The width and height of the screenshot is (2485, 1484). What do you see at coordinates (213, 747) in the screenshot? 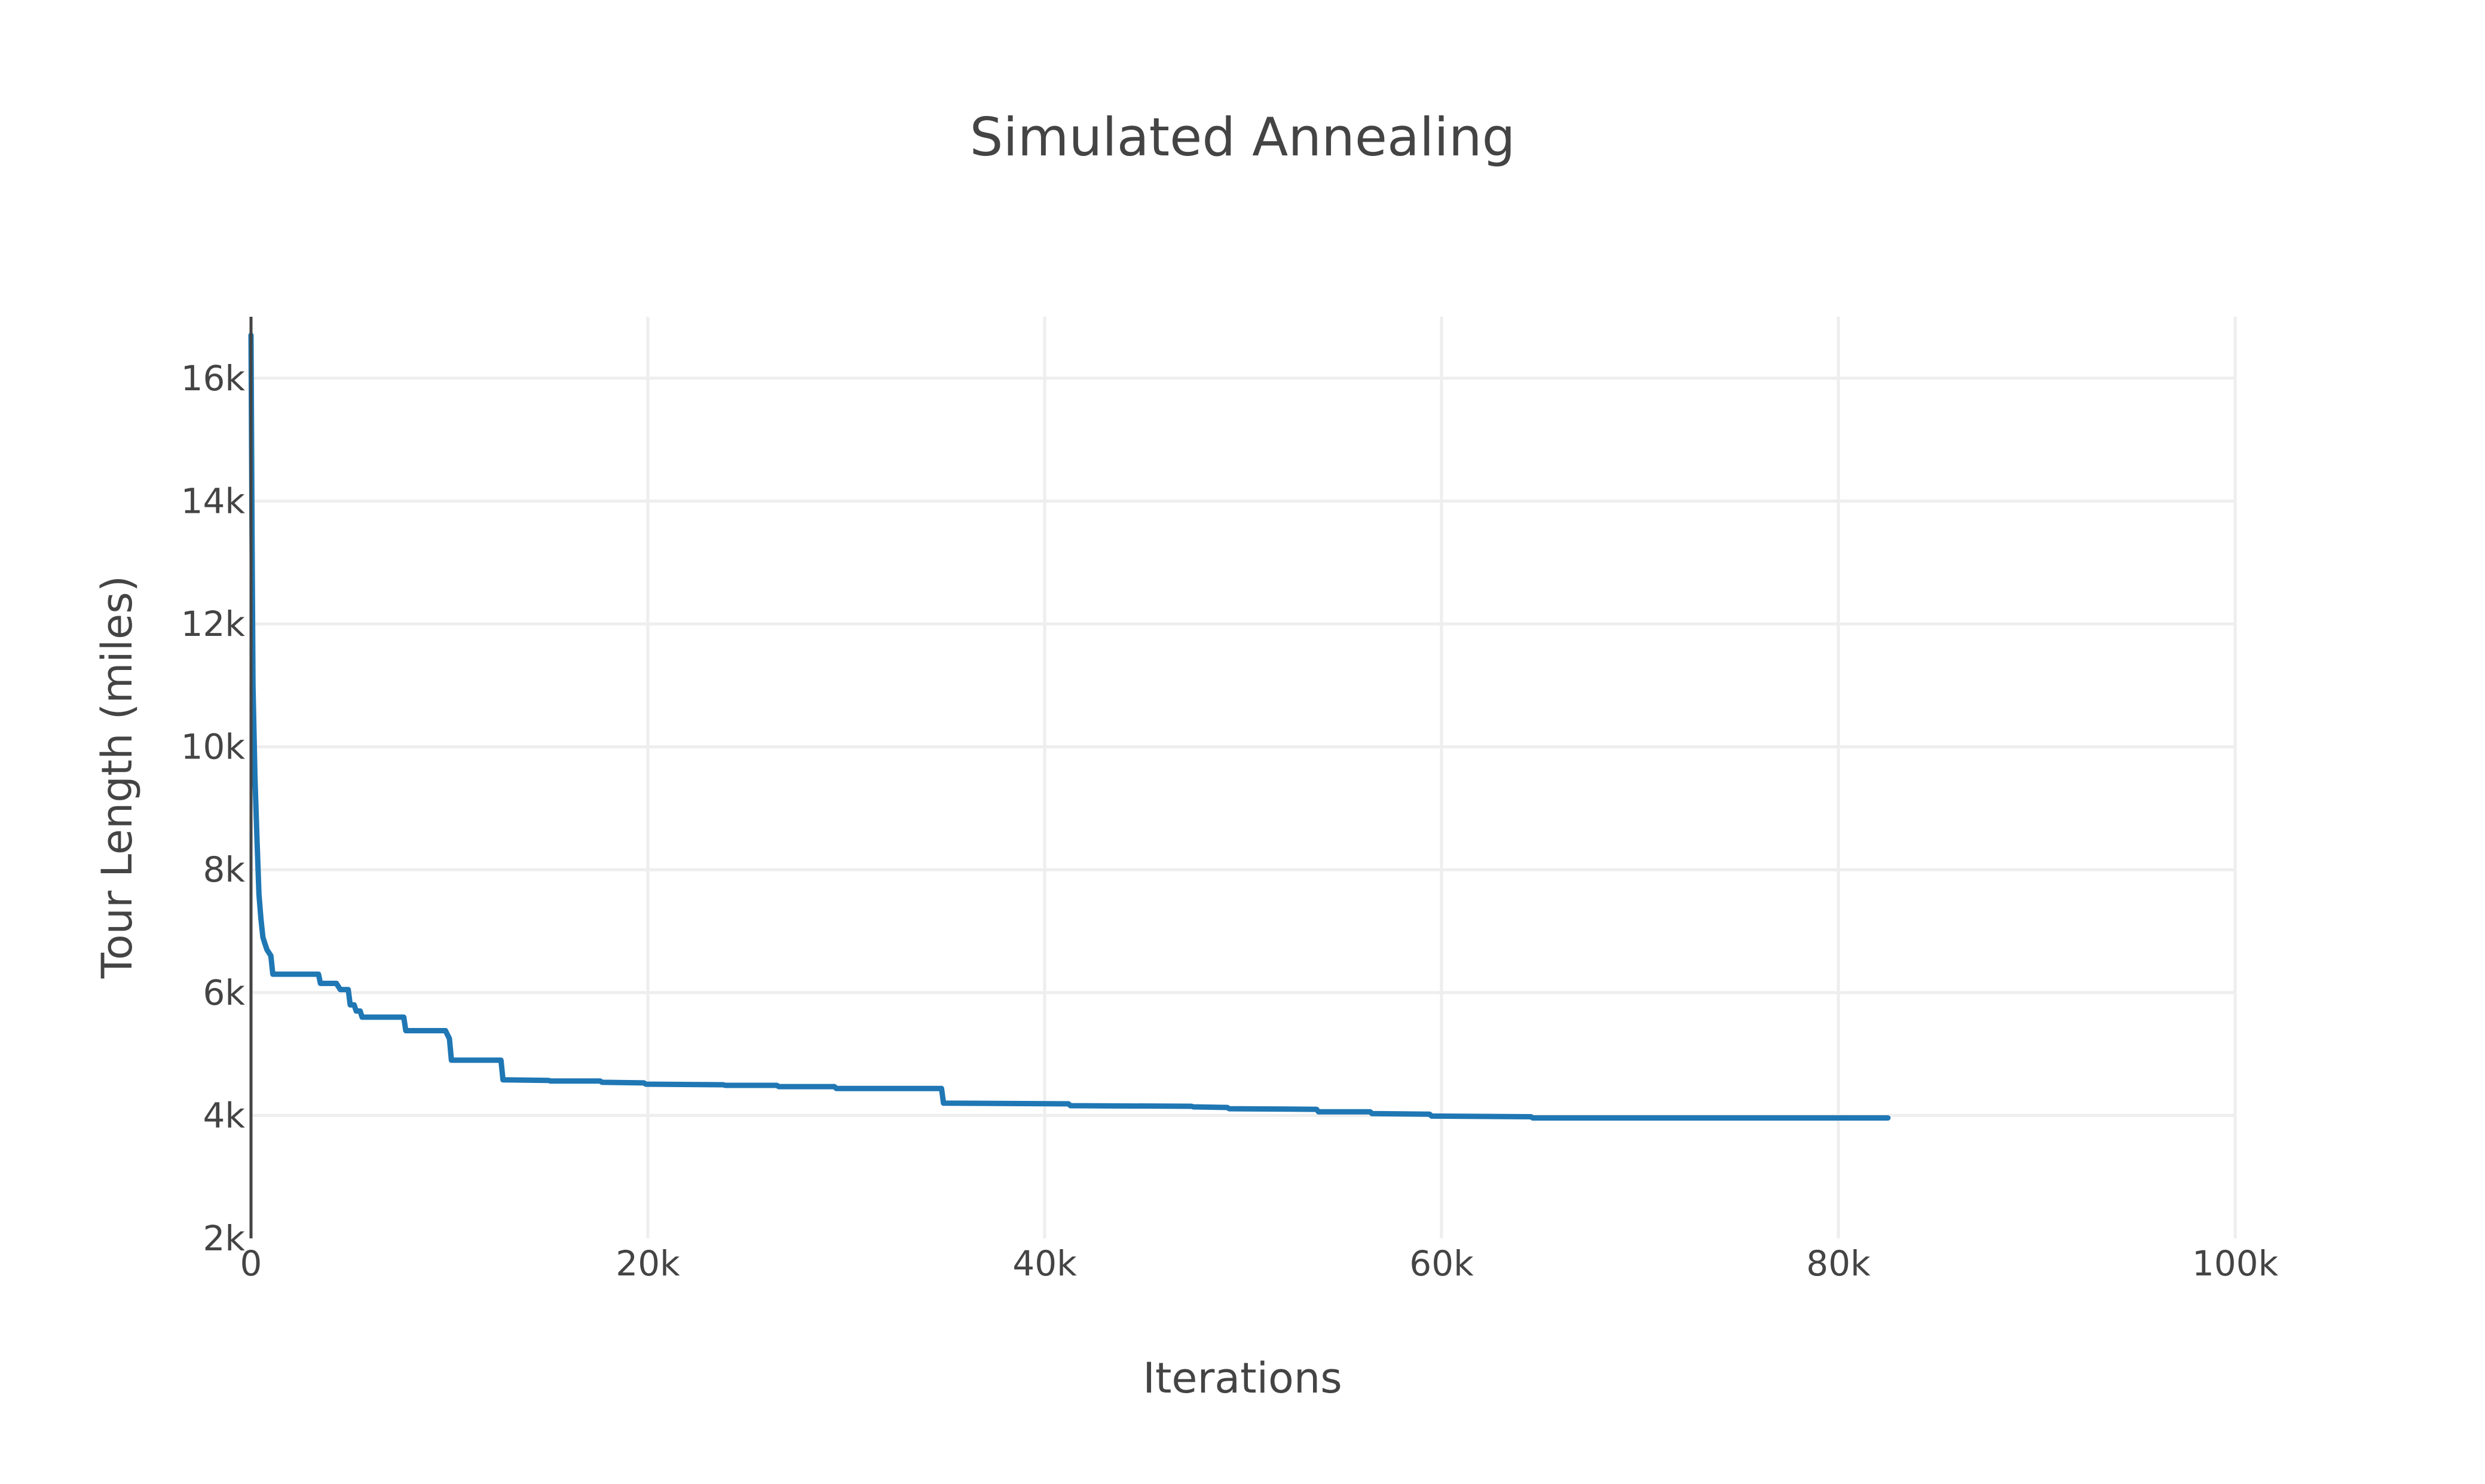
I see `y-tick-label: 10k` at bounding box center [213, 747].